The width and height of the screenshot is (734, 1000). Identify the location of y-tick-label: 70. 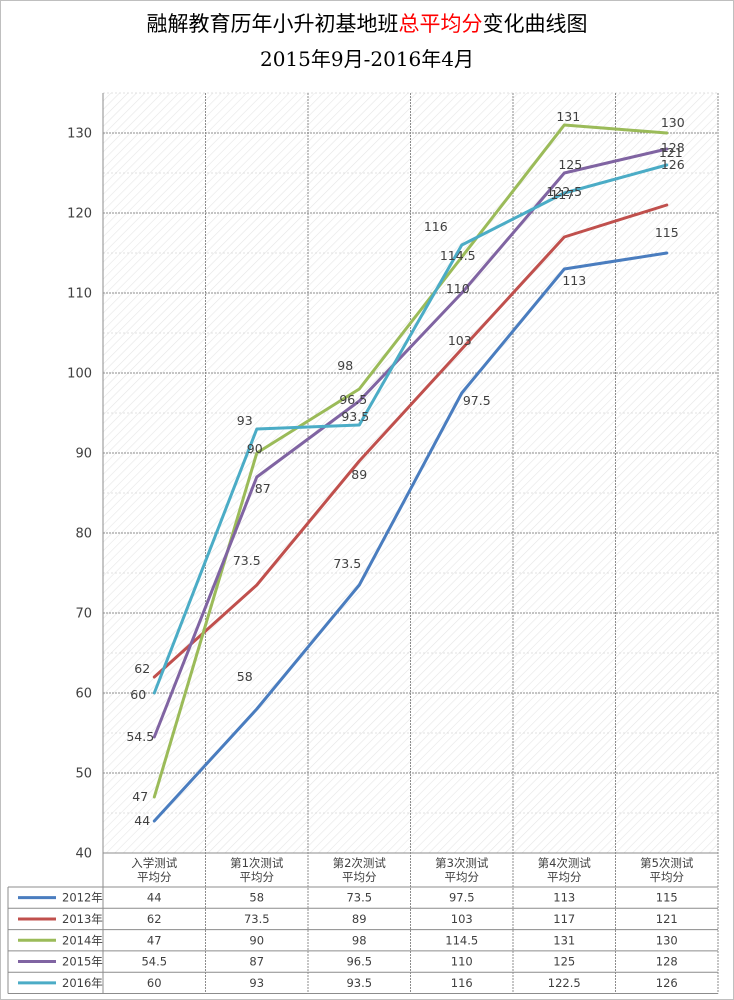
(83, 614).